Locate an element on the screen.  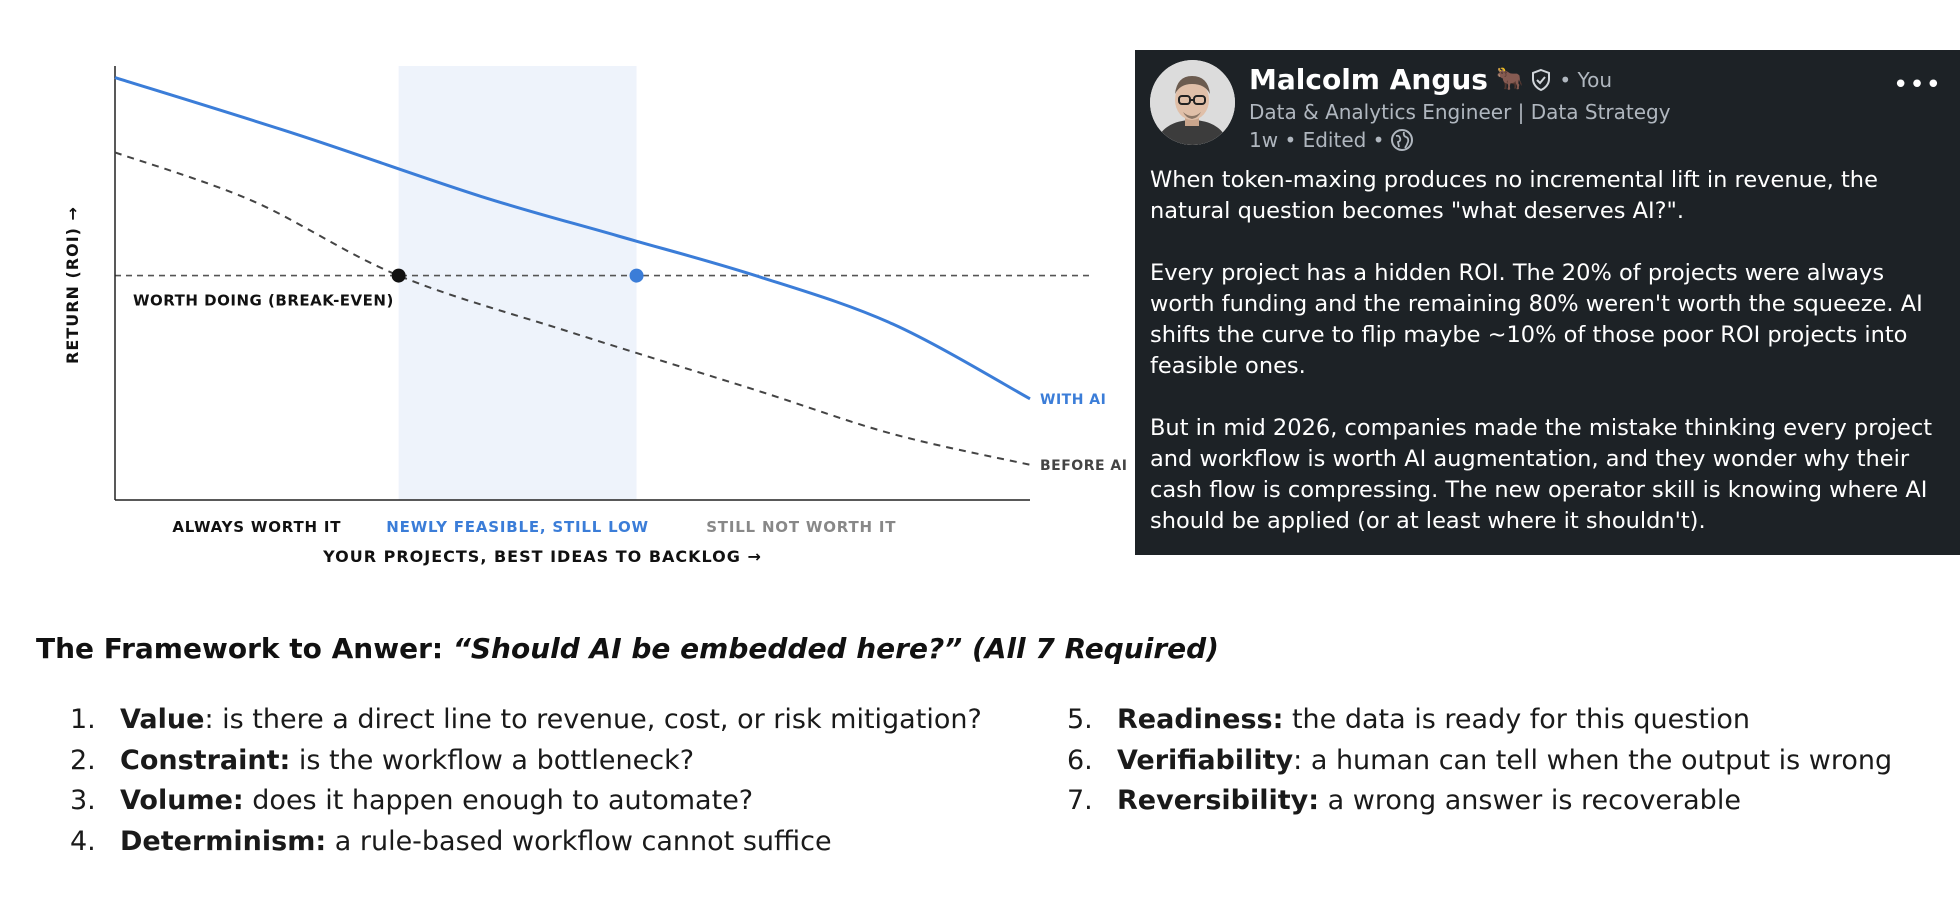
criterion-name: Constraint: is located at coordinates (205, 760).